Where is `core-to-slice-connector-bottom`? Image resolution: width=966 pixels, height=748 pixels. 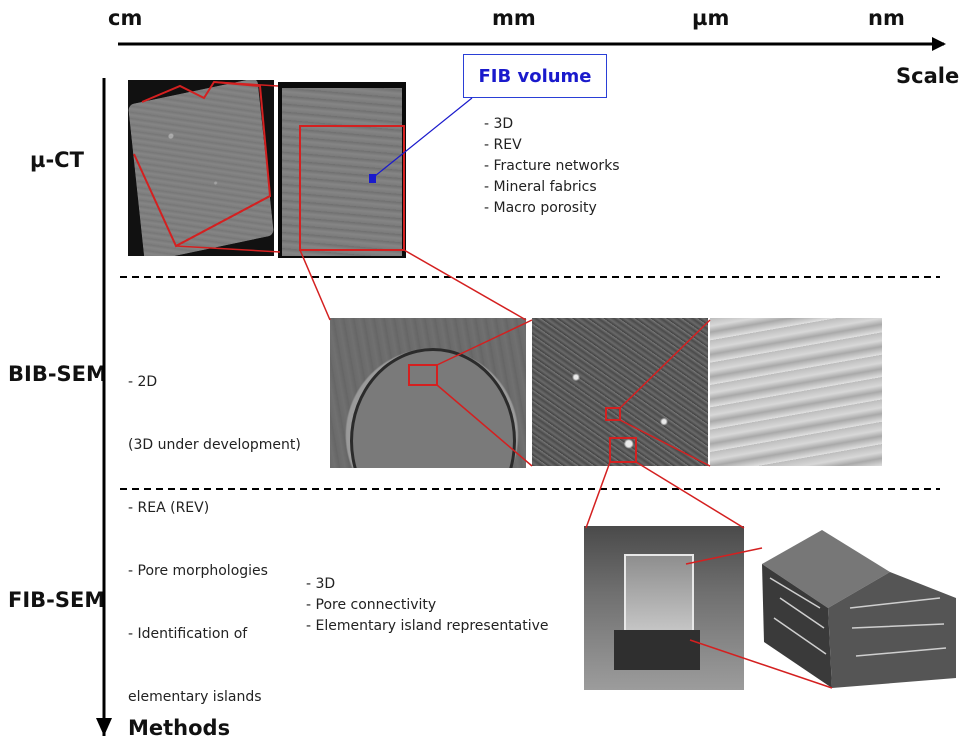
core-to-slice-connector-bottom is located at coordinates (228, 249).